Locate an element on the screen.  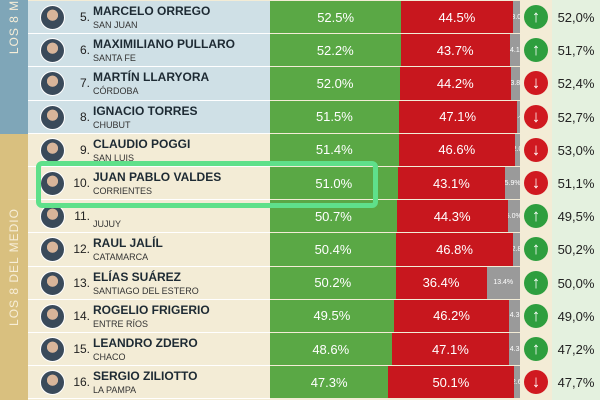
previous-value: 47,7% is located at coordinates (576, 383).